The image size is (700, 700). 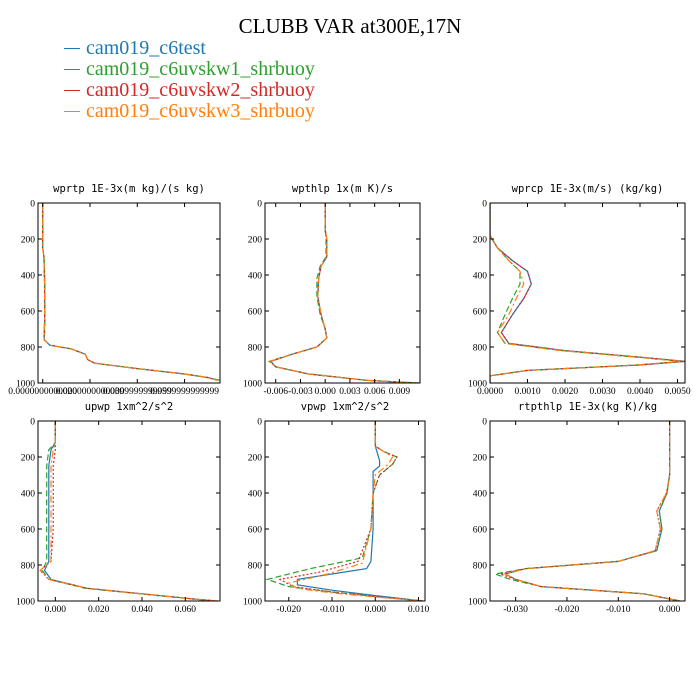 What do you see at coordinates (565, 392) in the screenshot?
I see `x-tick-label: 0.0020` at bounding box center [565, 392].